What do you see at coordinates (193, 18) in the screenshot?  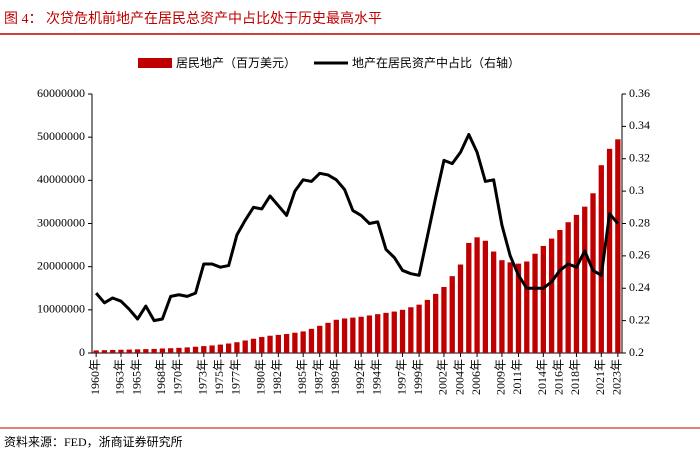 I see `chart-title: 图 4： 次贷危机前地产在居民总资产中占比处于历史最高水平` at bounding box center [193, 18].